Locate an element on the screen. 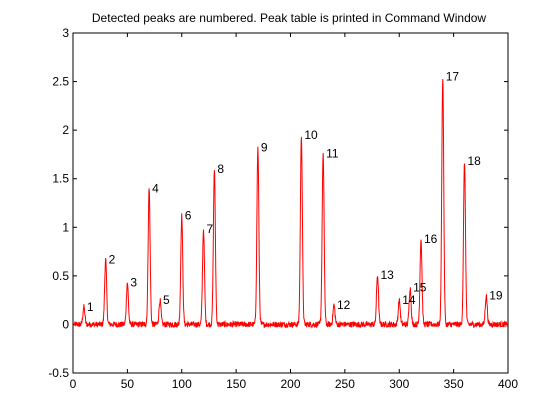 The image size is (560, 420). x-tick-label: 200 is located at coordinates (290, 384).